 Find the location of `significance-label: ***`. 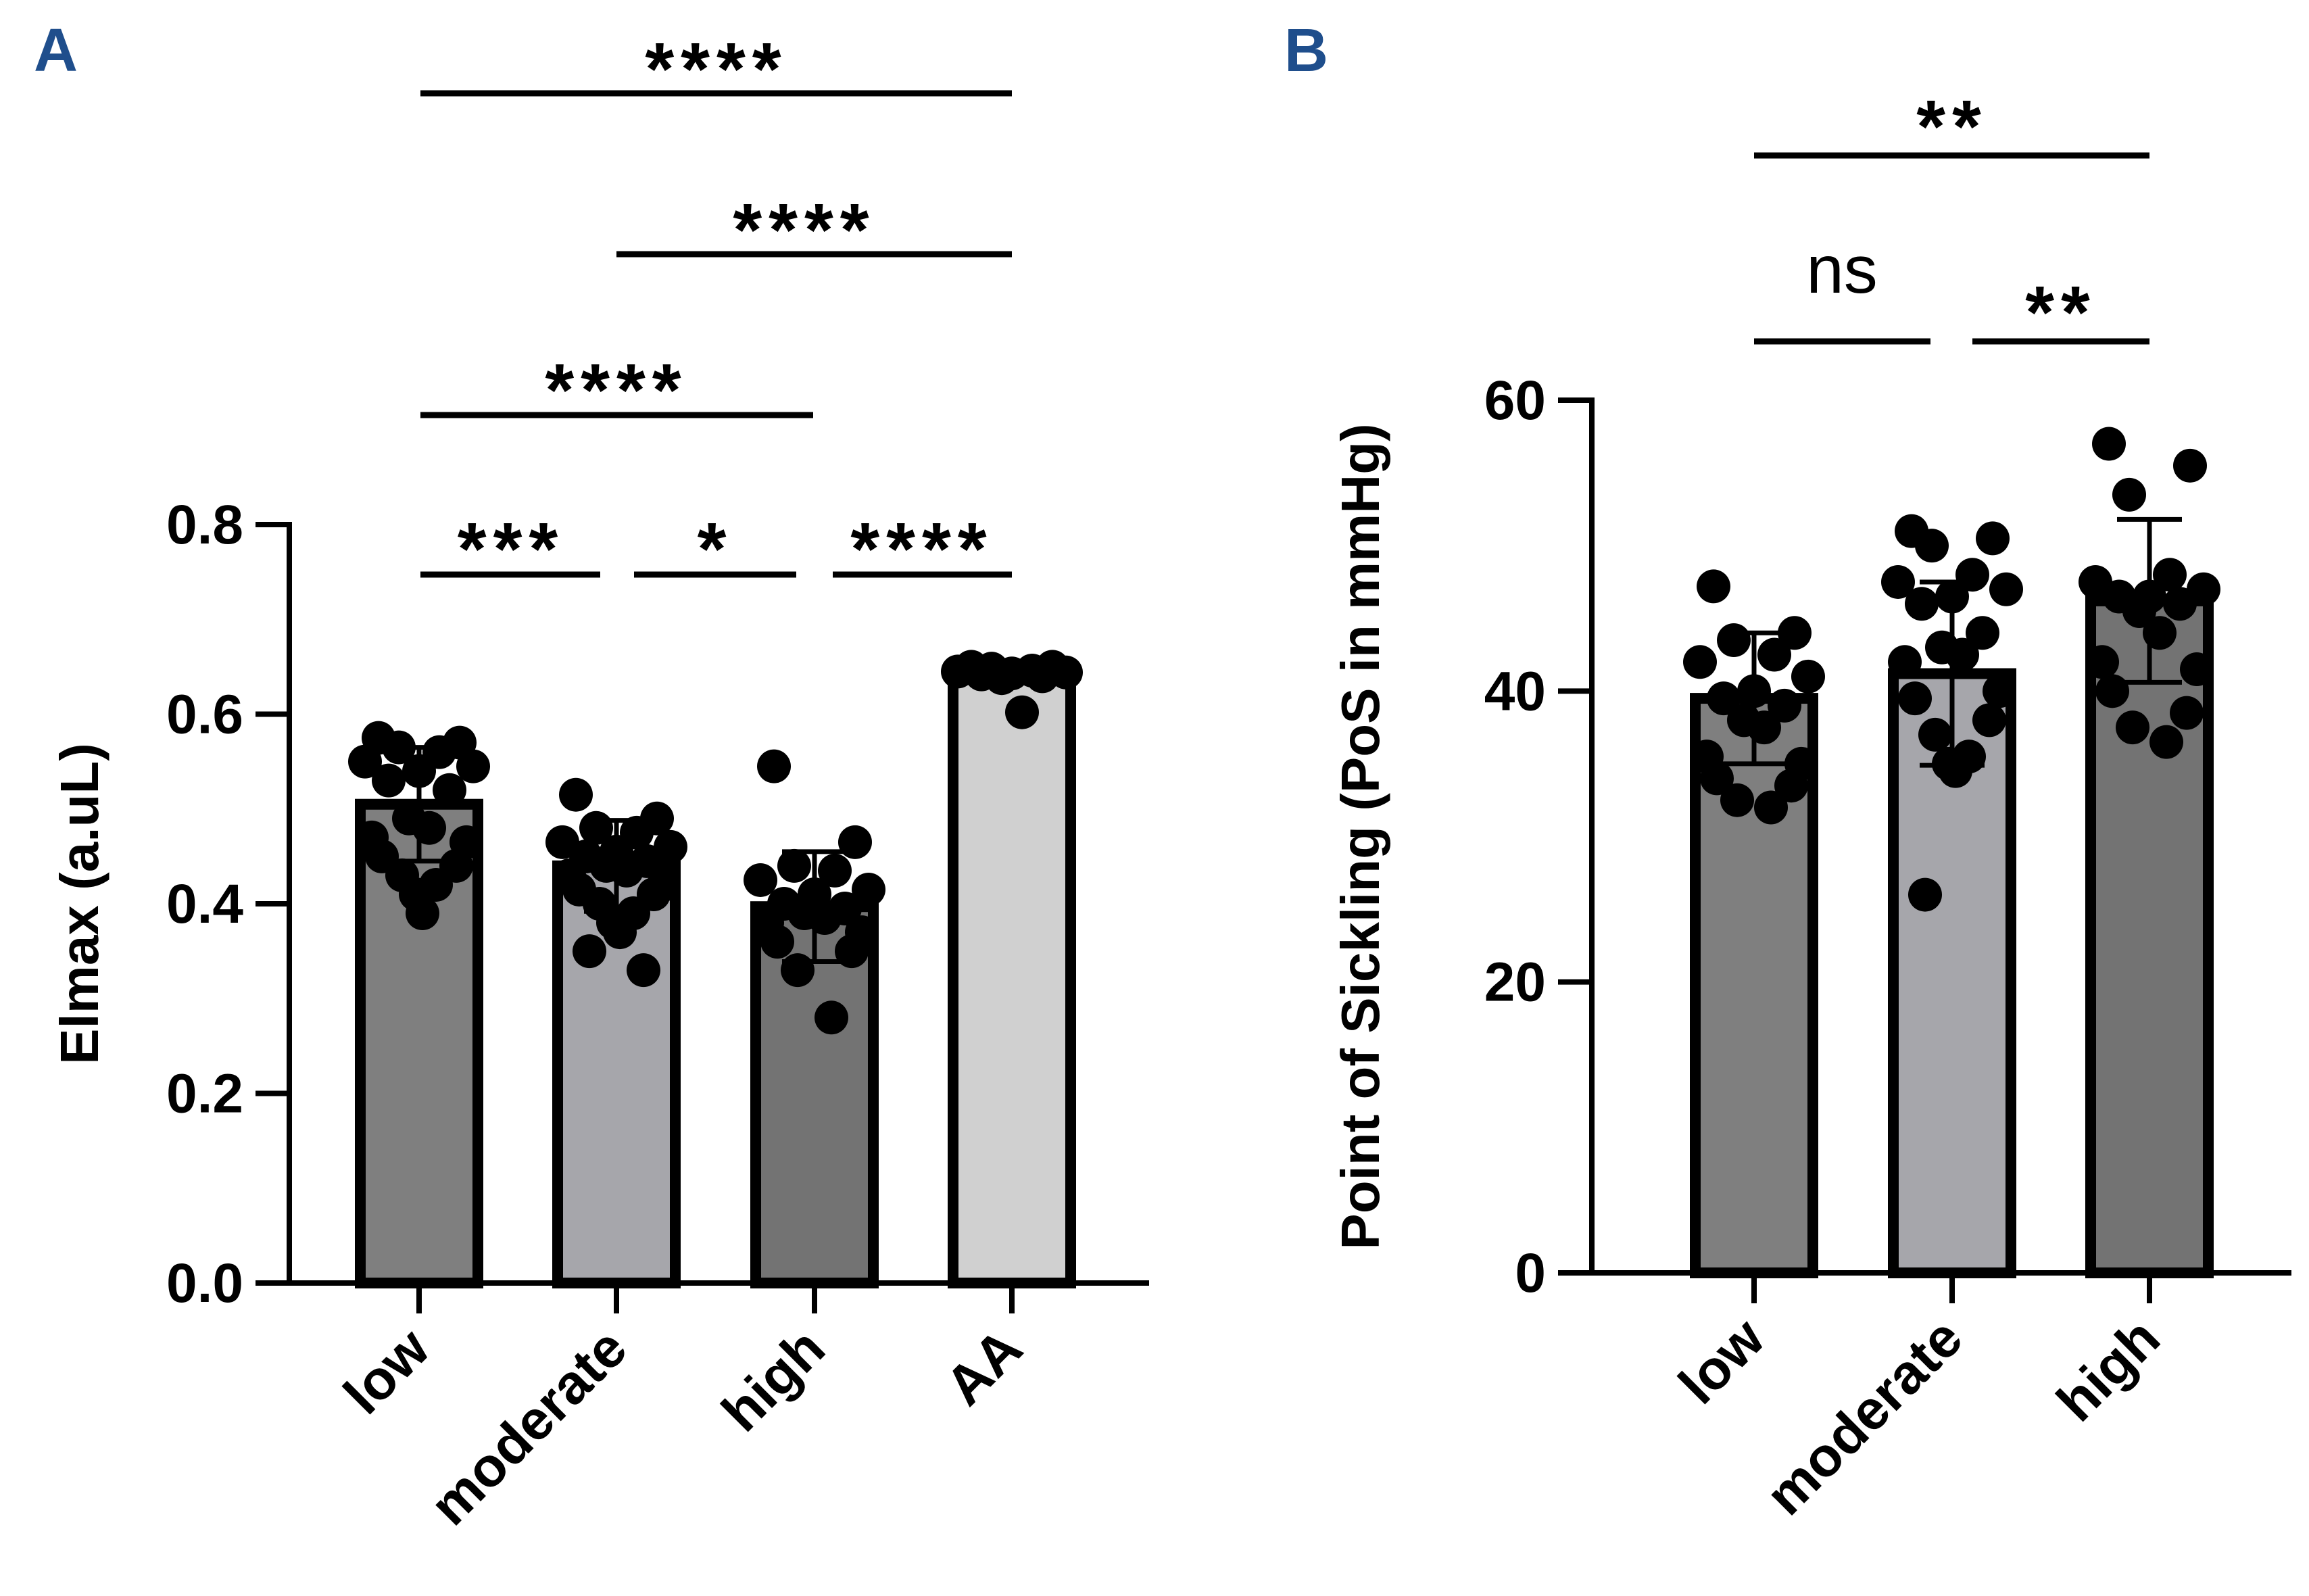

significance-label: *** is located at coordinates (511, 549).